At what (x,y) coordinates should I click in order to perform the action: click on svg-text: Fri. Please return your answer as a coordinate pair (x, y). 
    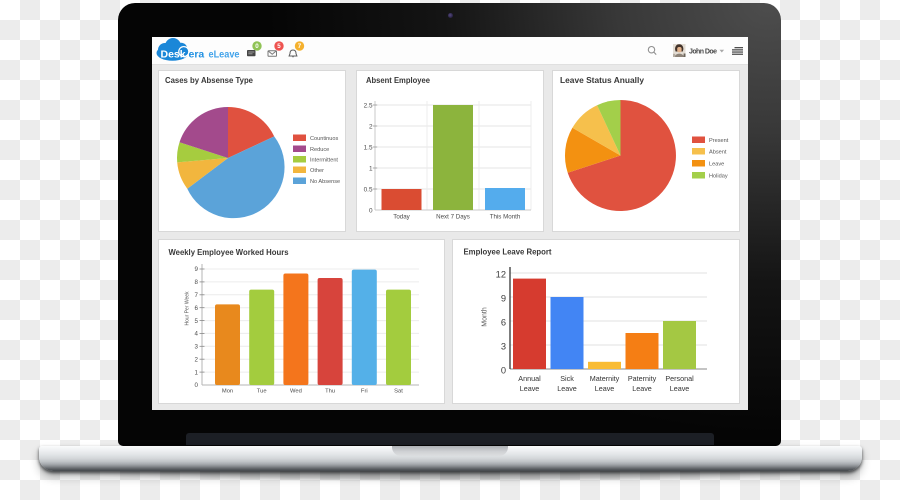
    Looking at the image, I should click on (364, 392).